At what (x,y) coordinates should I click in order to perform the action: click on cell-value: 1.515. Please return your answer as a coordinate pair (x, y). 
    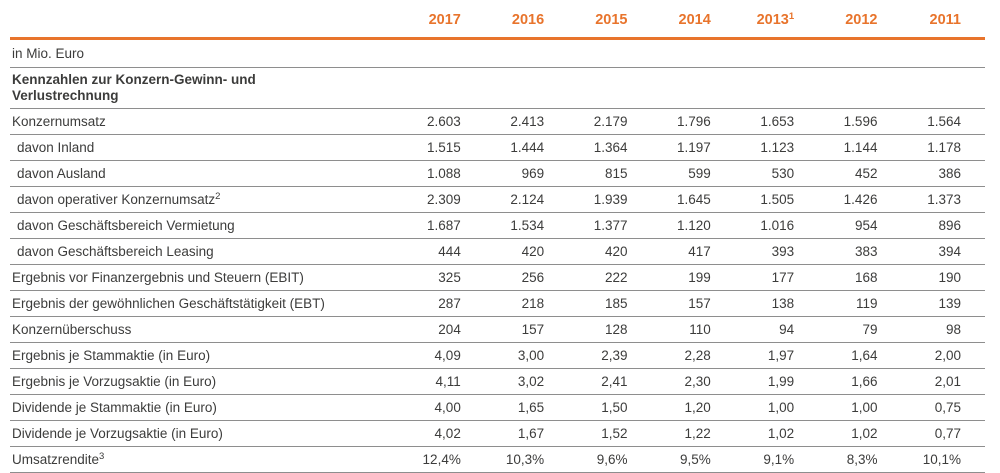
    Looking at the image, I should click on (419, 147).